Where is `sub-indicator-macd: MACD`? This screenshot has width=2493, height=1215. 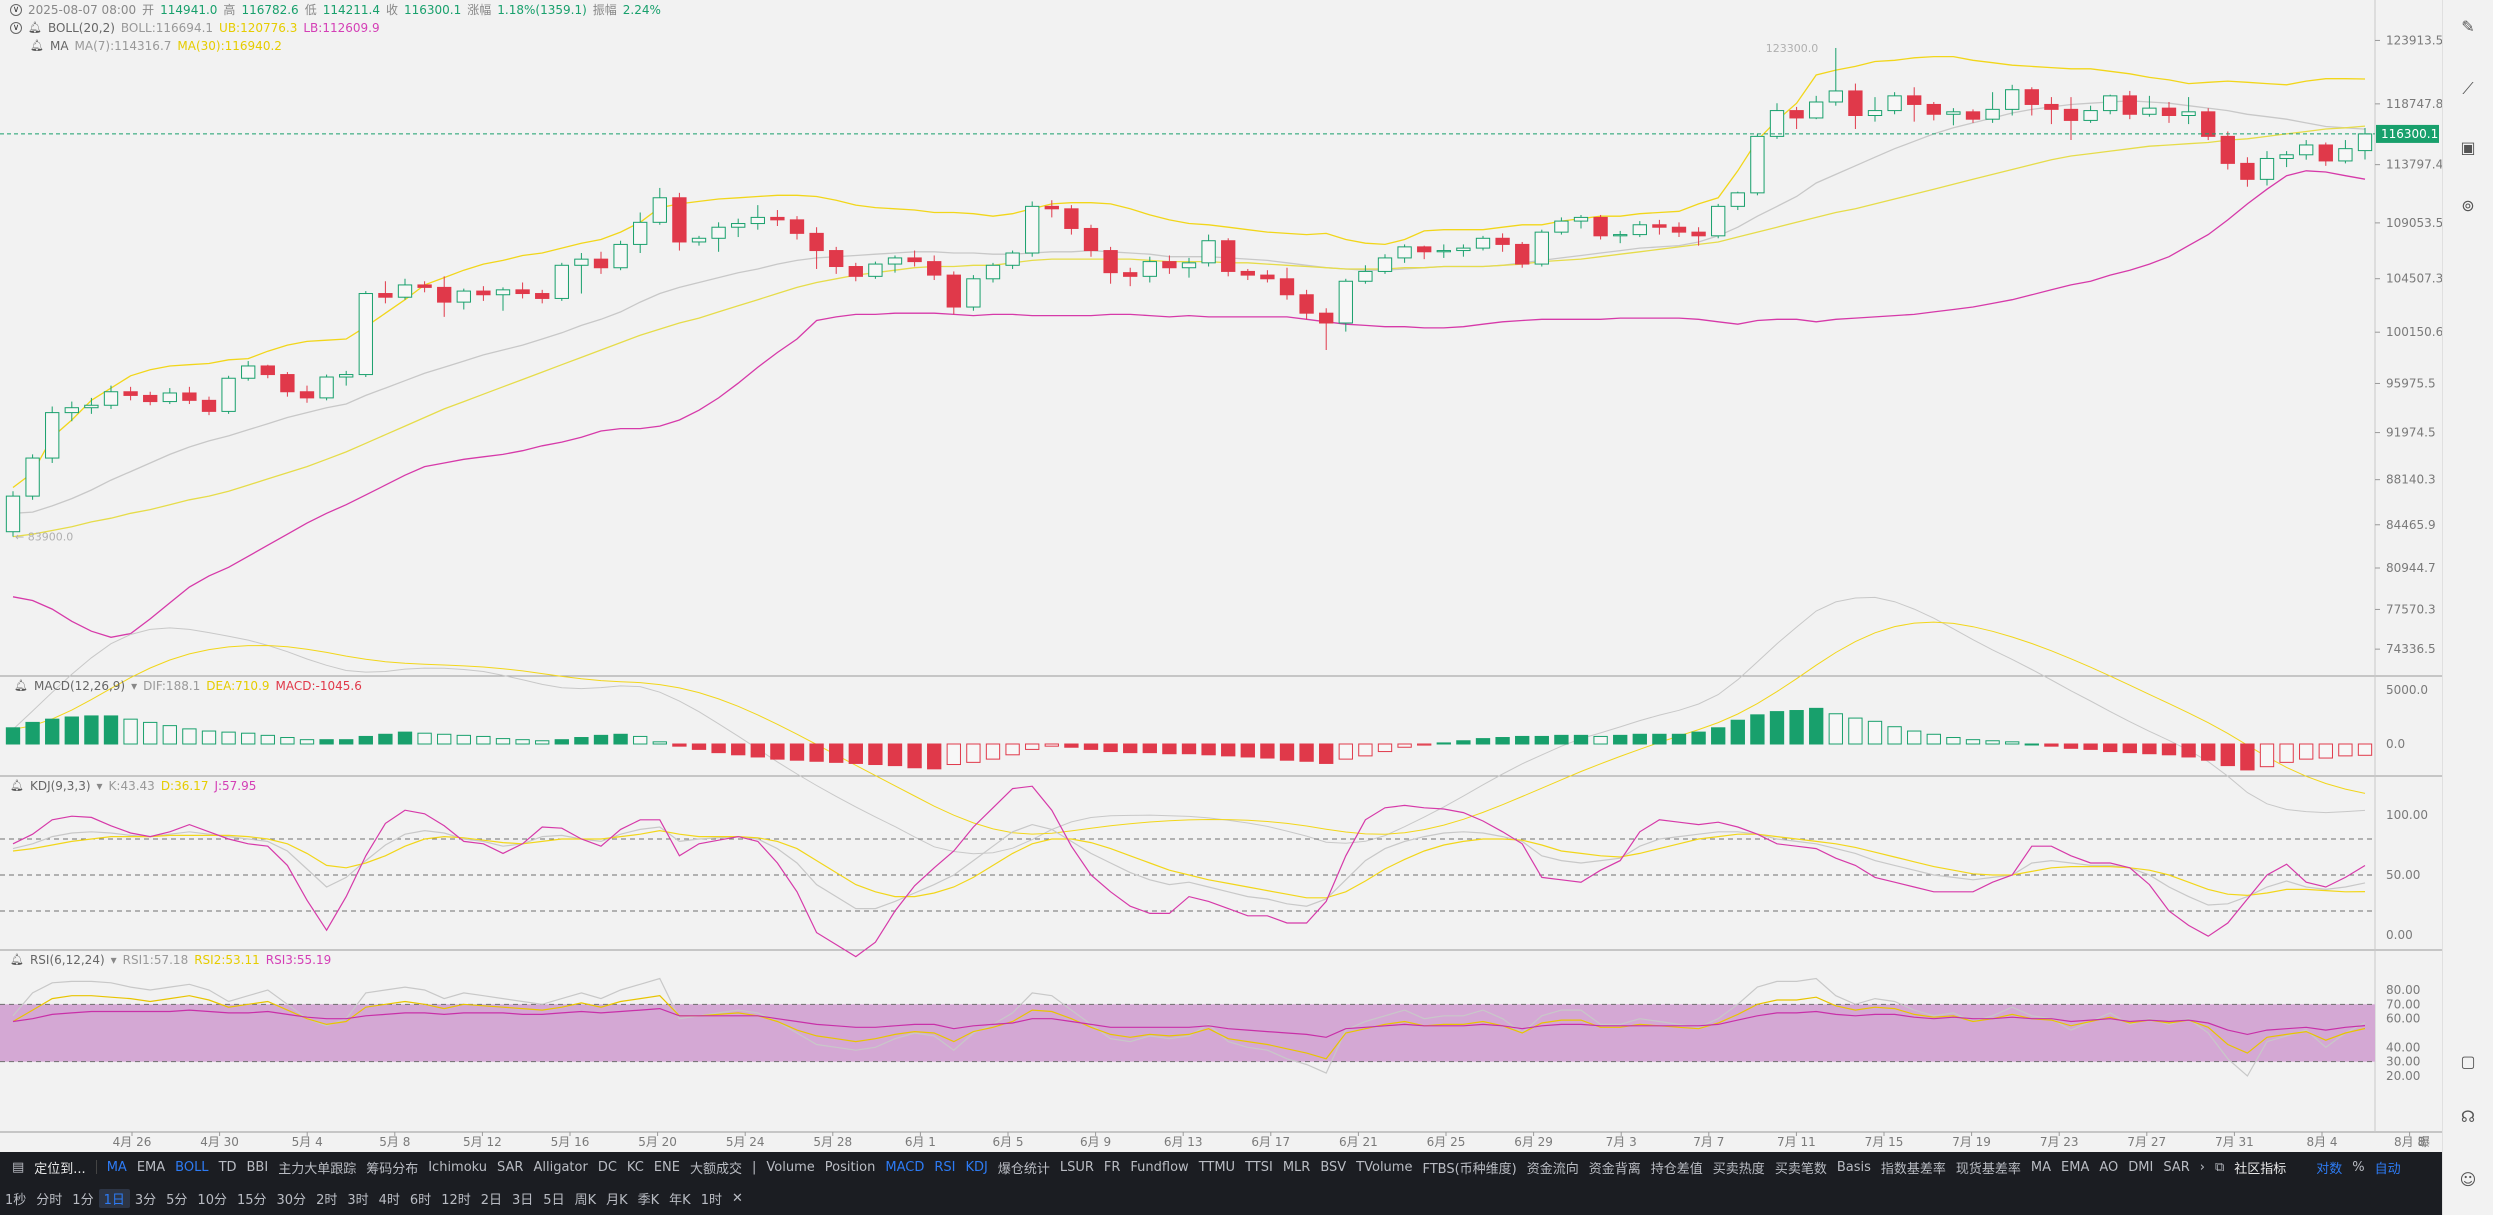
sub-indicator-macd: MACD is located at coordinates (905, 1167).